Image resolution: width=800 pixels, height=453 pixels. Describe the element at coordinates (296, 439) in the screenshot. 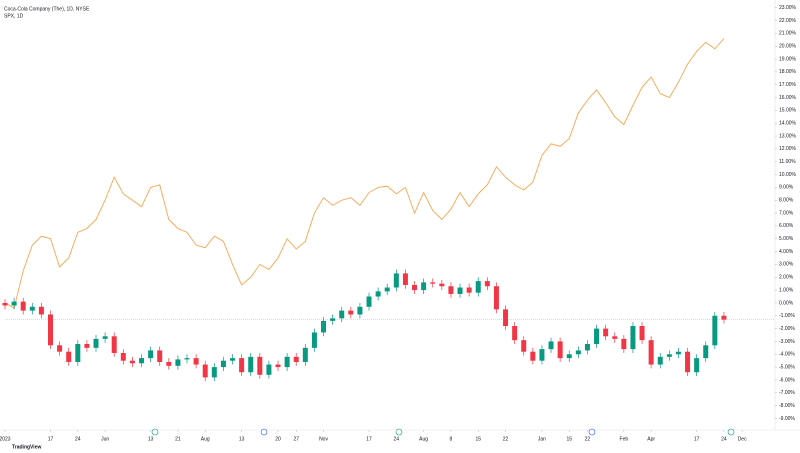

I see `x-tick-label: 27` at that location.